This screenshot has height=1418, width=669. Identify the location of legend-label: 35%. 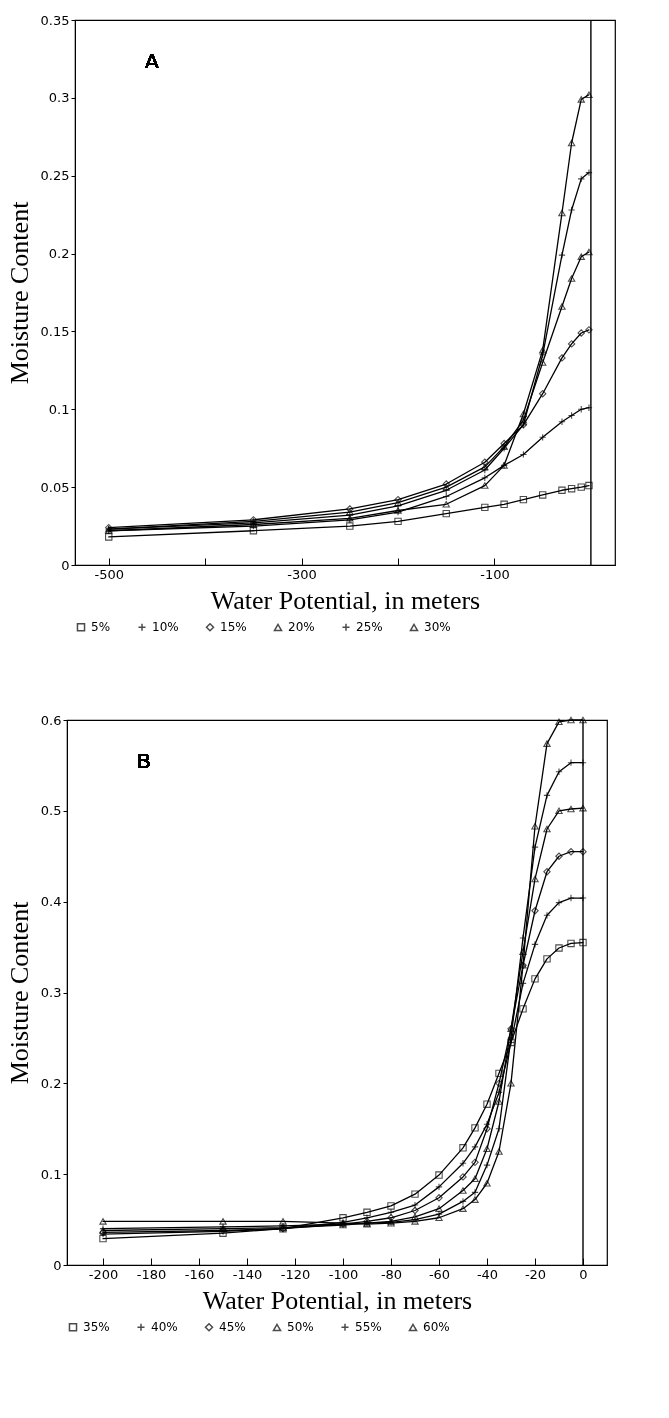
(96, 1327).